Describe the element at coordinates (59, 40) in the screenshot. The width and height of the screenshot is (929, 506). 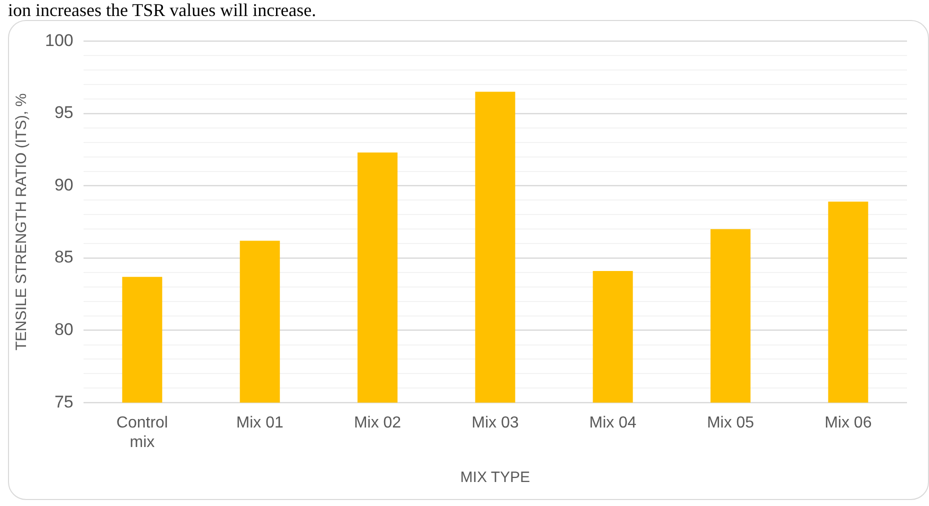
I see `y-tick-label: 100` at that location.